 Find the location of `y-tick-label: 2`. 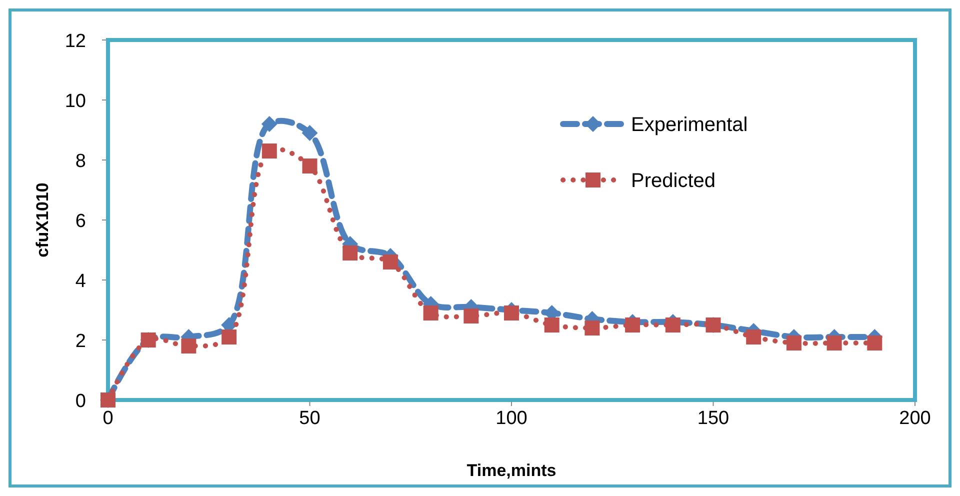

y-tick-label: 2 is located at coordinates (80, 341).